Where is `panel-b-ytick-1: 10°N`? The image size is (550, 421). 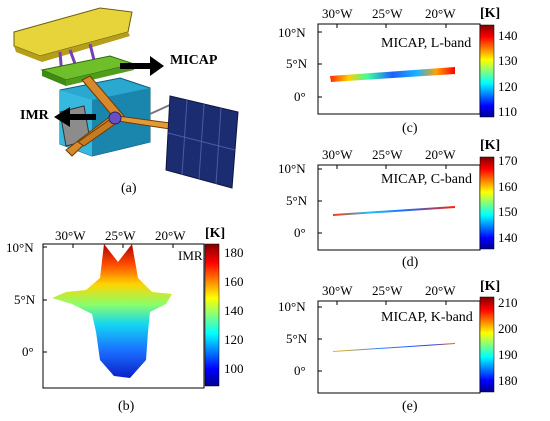 panel-b-ytick-1: 10°N is located at coordinates (20, 247).